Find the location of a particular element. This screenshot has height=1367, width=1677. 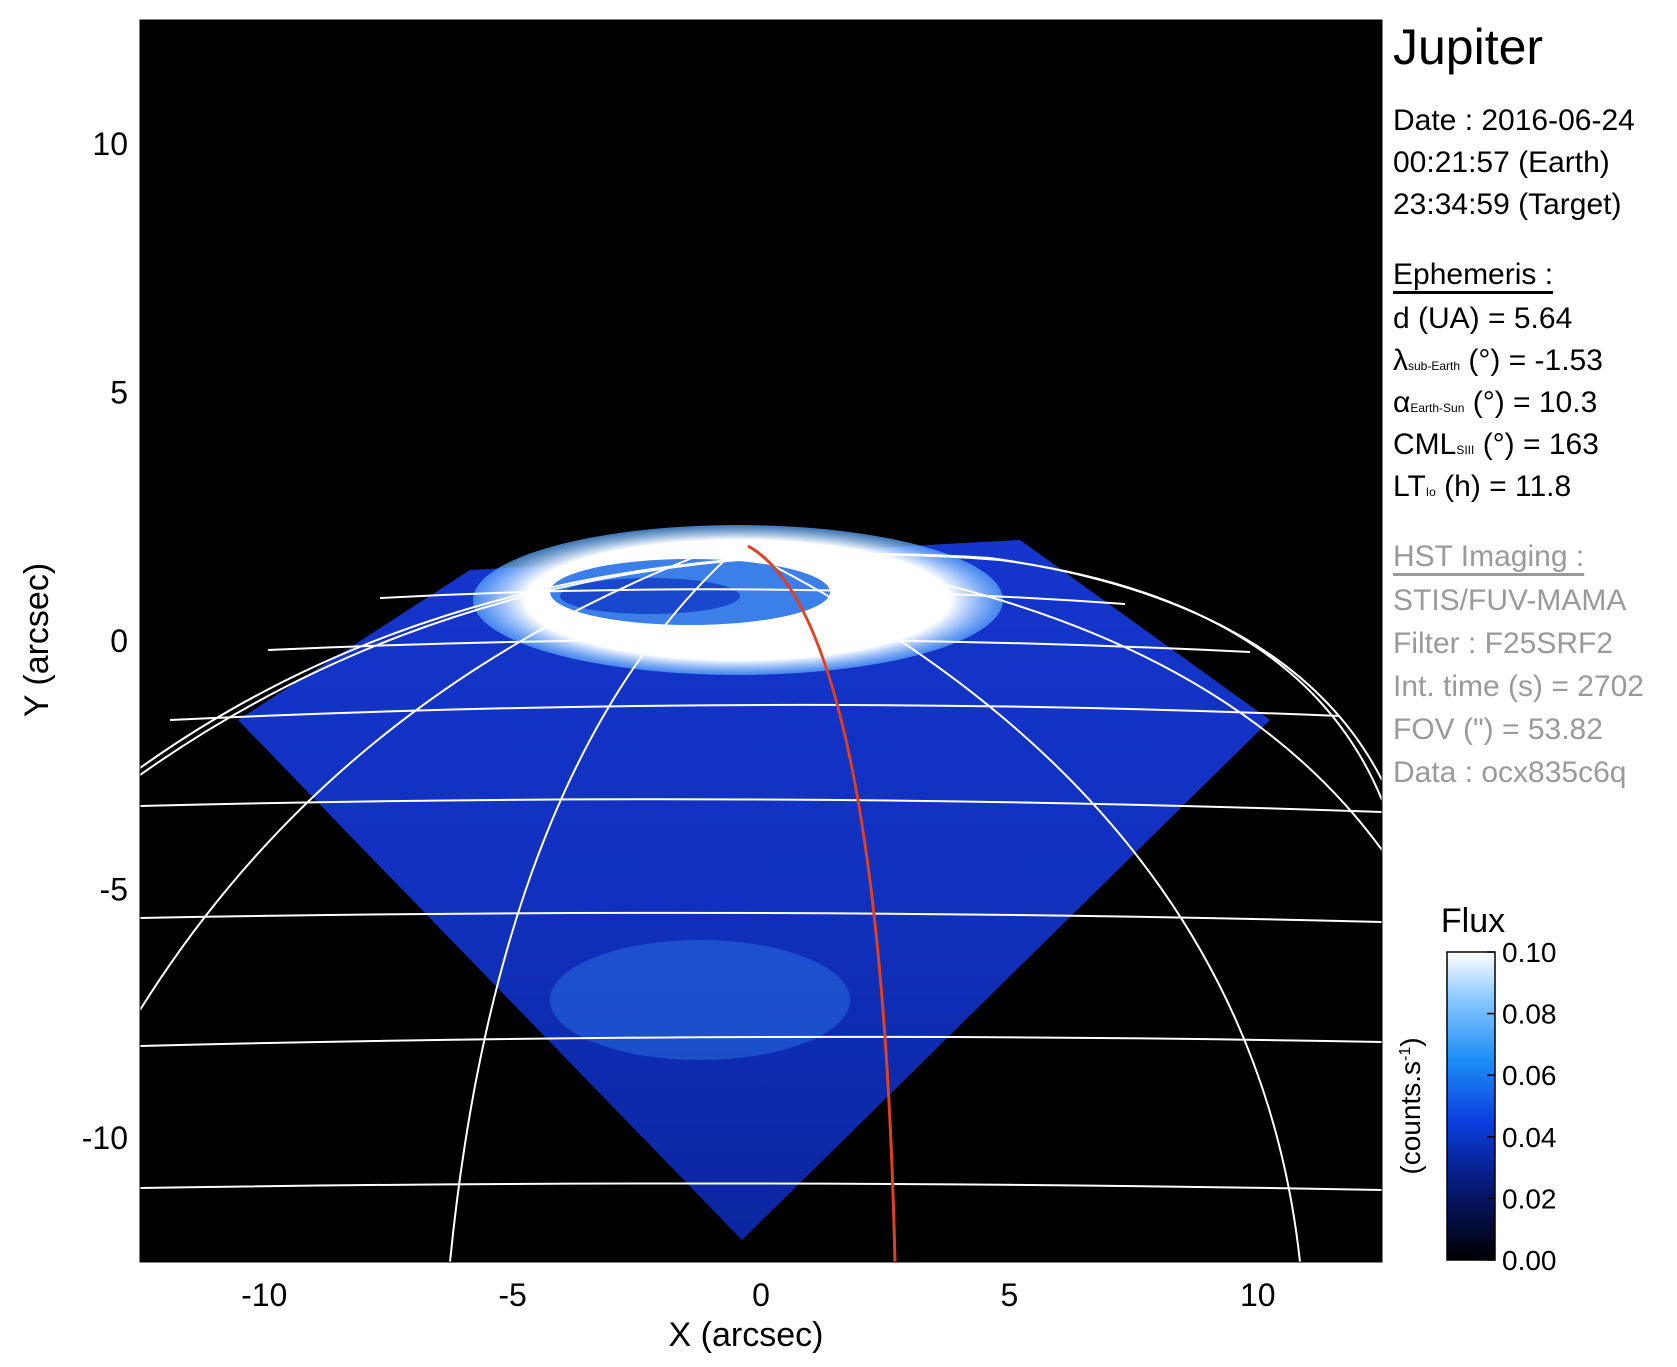

x-tick-label: -5 is located at coordinates (512, 1295).